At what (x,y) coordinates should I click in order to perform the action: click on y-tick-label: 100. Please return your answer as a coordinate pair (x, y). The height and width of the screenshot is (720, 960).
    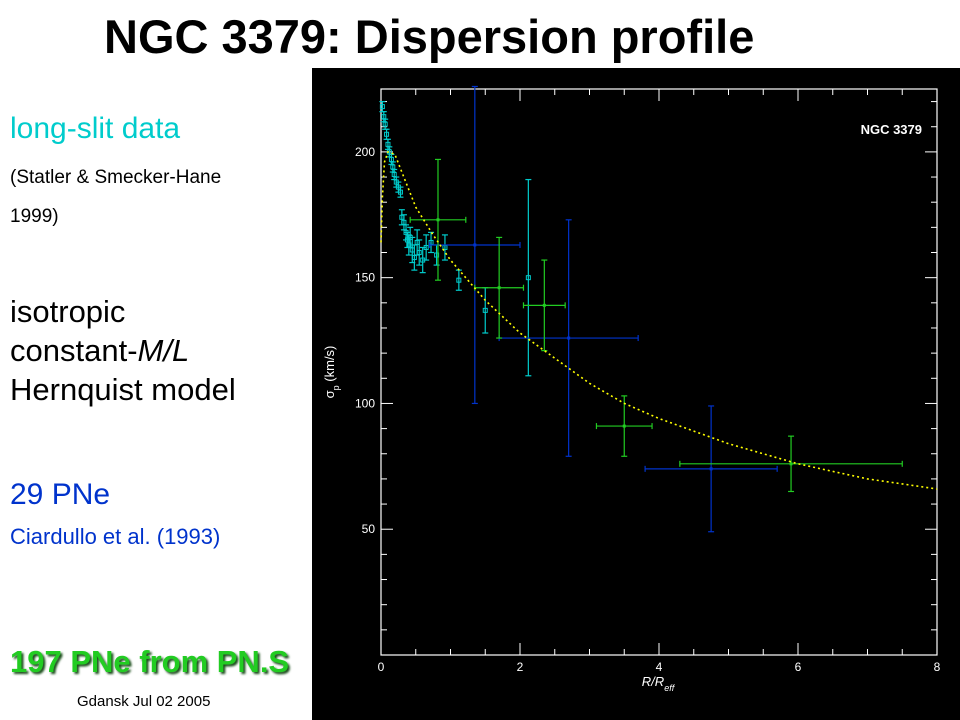
    Looking at the image, I should click on (365, 403).